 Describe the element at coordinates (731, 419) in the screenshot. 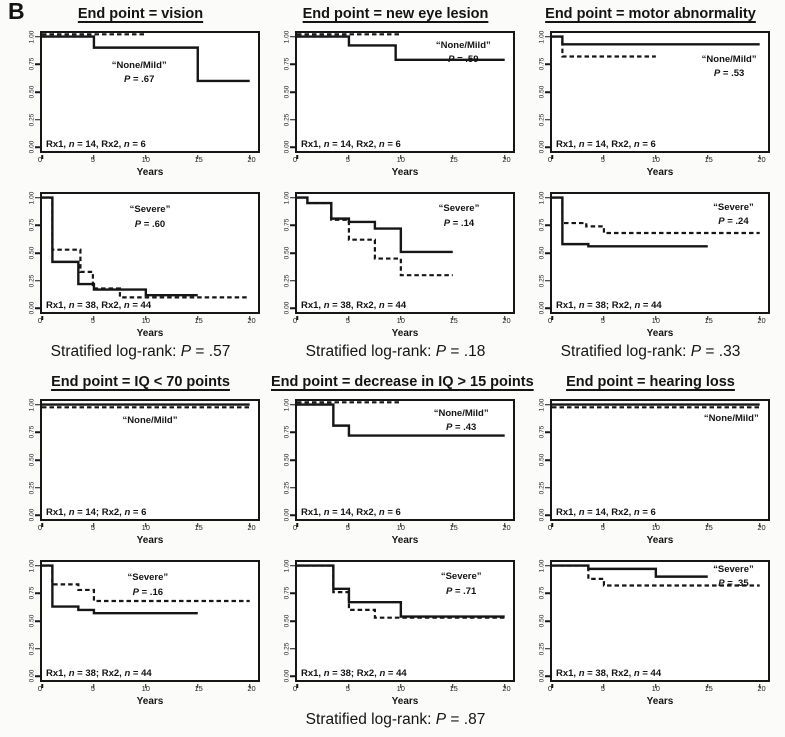

I see `annotation-block: “None/Mild”` at that location.